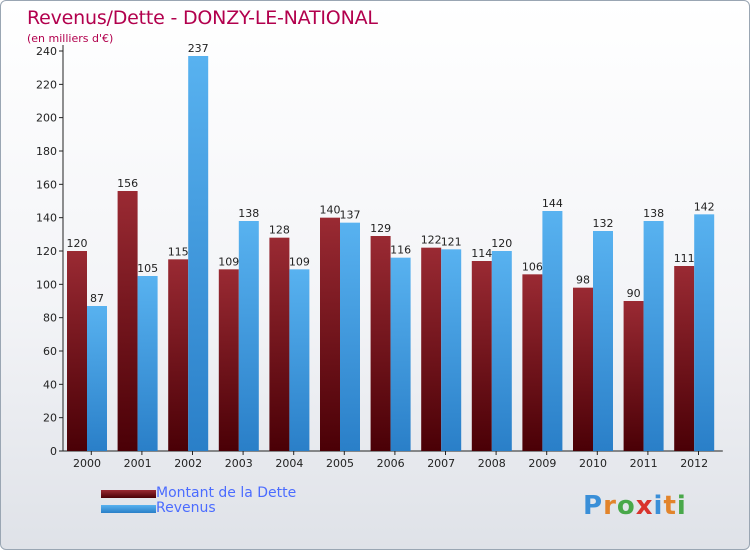 The image size is (750, 550). What do you see at coordinates (684, 258) in the screenshot?
I see `data-label-debt: 111` at bounding box center [684, 258].